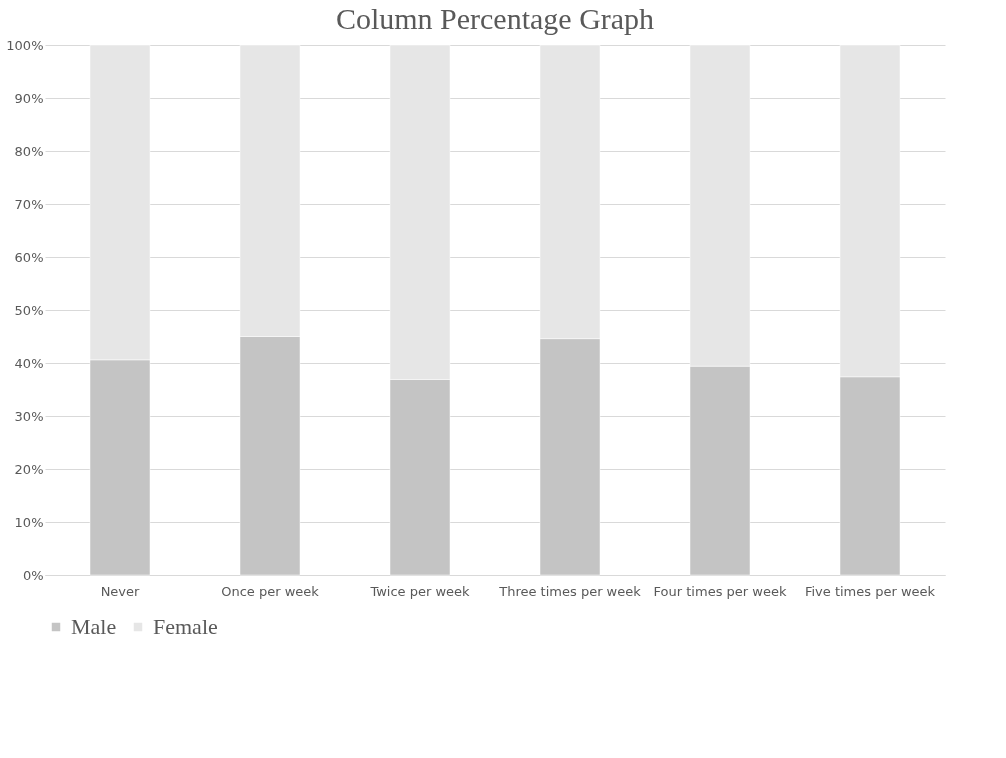 This screenshot has width=1006, height=758. Describe the element at coordinates (420, 591) in the screenshot. I see `x-tick-label: Twice per week` at that location.